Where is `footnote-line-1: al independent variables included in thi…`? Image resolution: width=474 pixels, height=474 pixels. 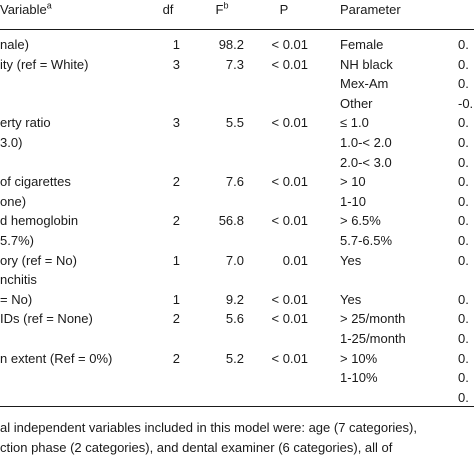
footnote-line-1: al independent variables included in thi… is located at coordinates (208, 427).